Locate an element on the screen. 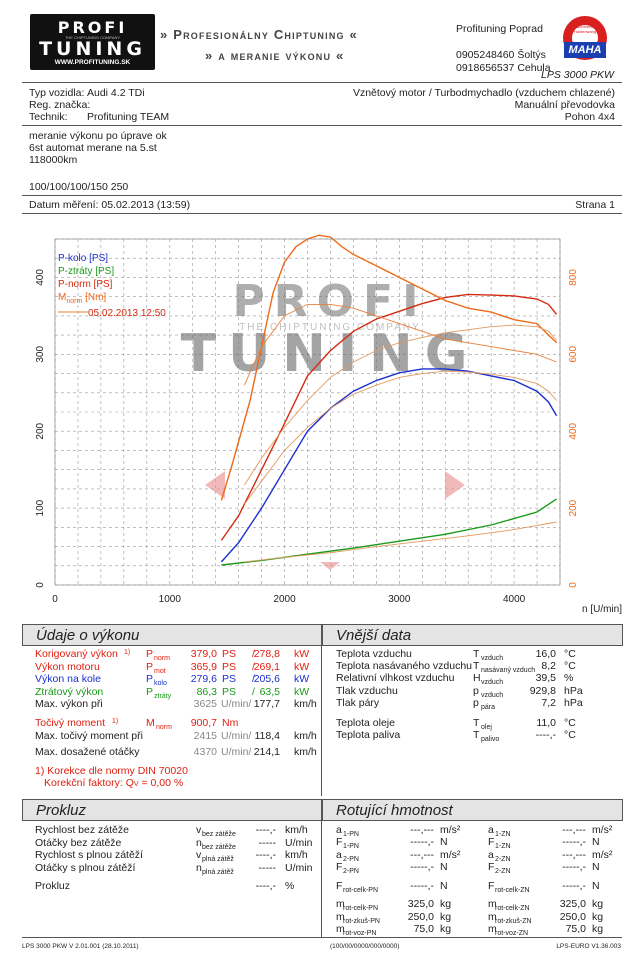 The height and width of the screenshot is (960, 643). correction-factor-sub: V is located at coordinates (136, 784).